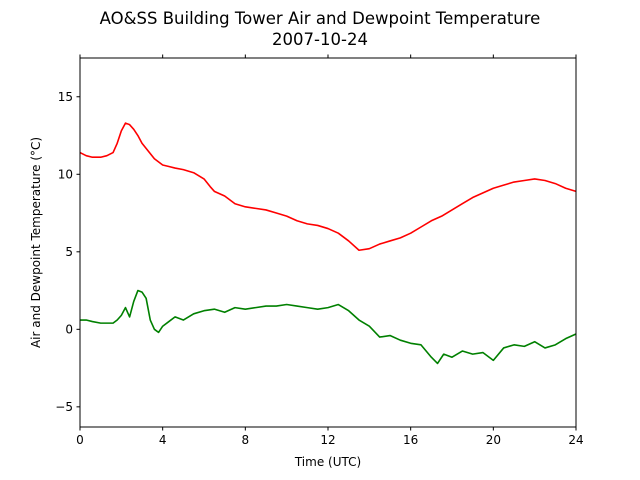  Describe the element at coordinates (327, 440) in the screenshot. I see `x-tick-label: 12` at that location.